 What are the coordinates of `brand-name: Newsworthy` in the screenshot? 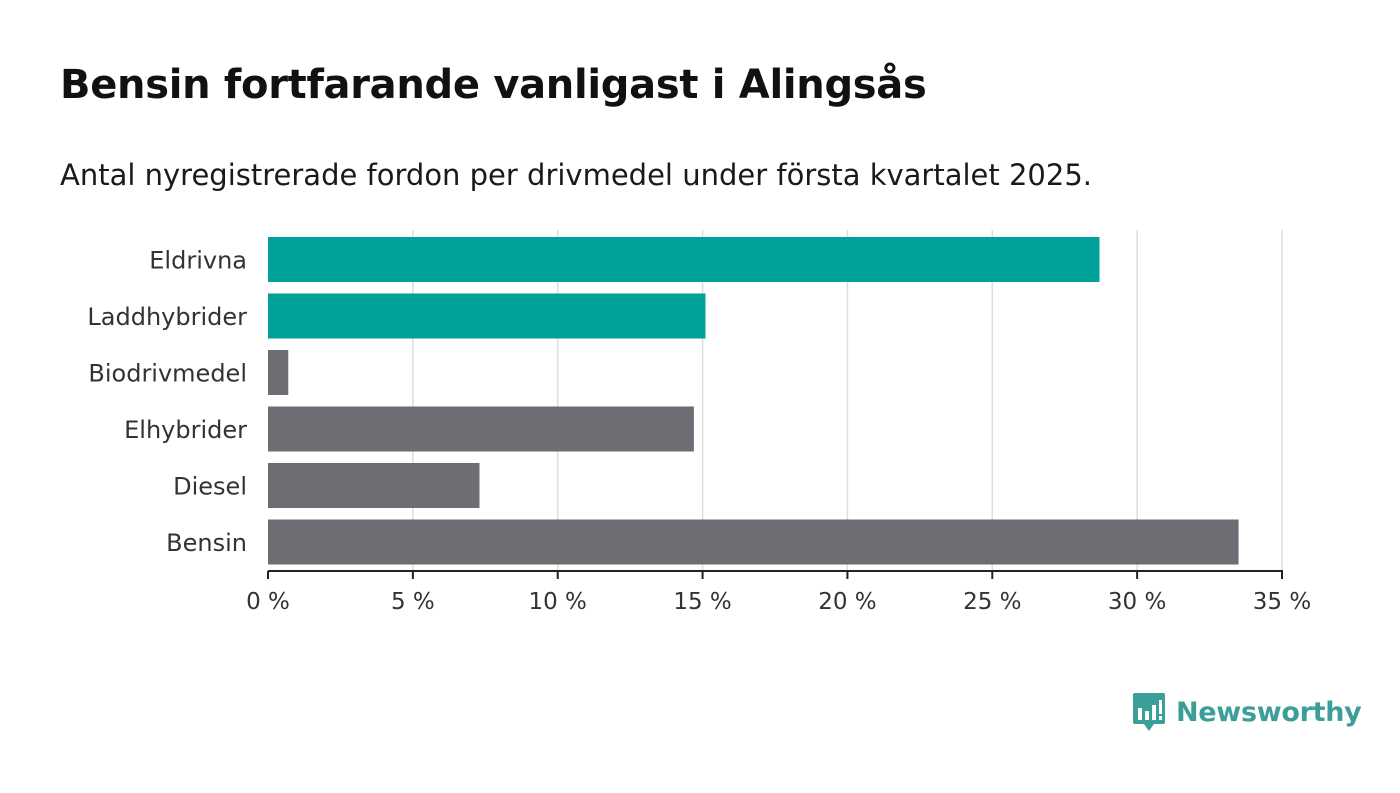 It's located at (1269, 712).